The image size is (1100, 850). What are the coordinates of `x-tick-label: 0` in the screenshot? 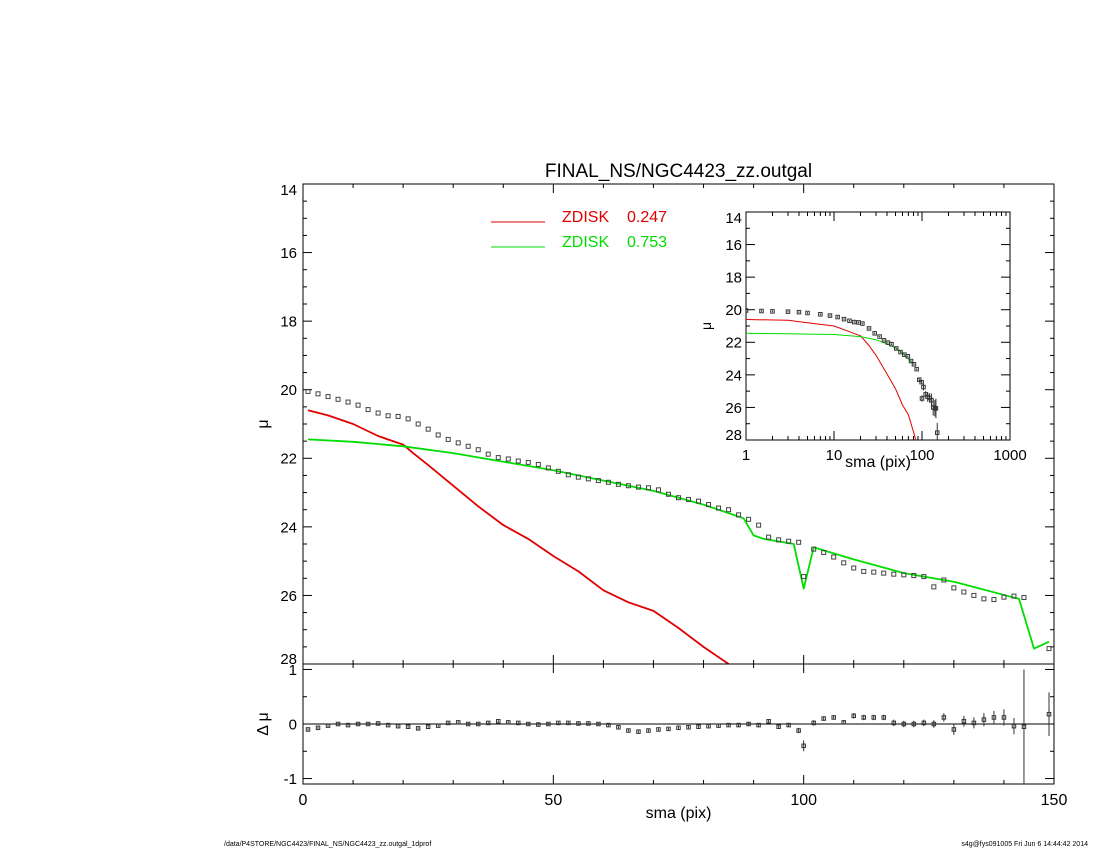 It's located at (303, 800).